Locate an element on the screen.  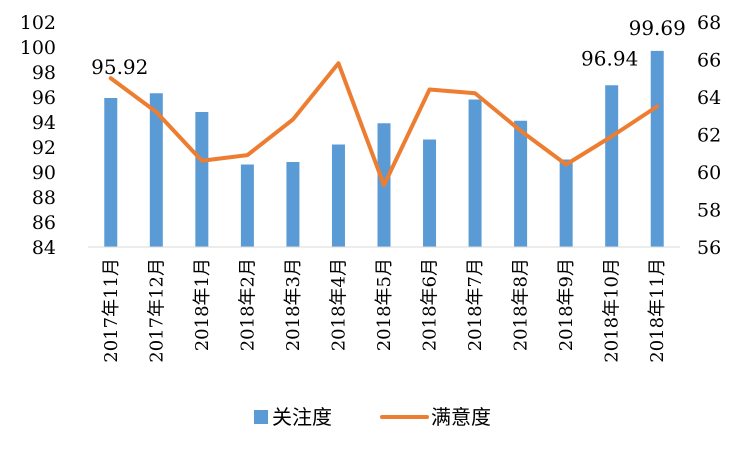
x-tick-label: 2018年10月 is located at coordinates (612, 310).